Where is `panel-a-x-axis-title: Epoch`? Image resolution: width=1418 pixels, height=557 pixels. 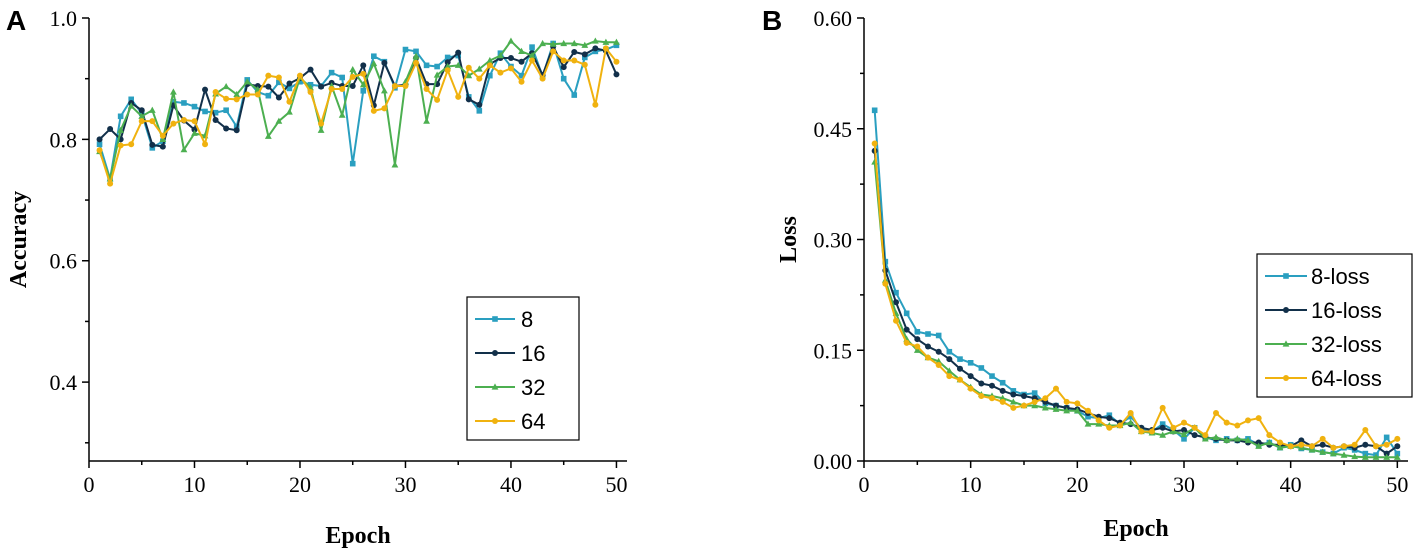
panel-a-x-axis-title: Epoch is located at coordinates (357, 536).